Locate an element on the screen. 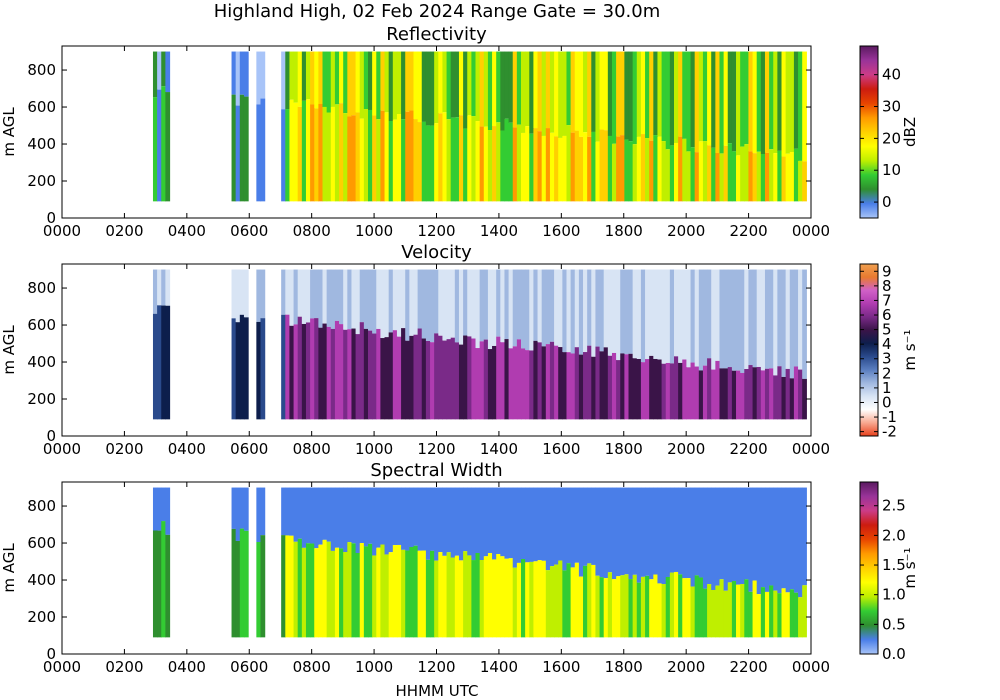 The image size is (1000, 700). colorbar-tick-label: -1 is located at coordinates (889, 417).